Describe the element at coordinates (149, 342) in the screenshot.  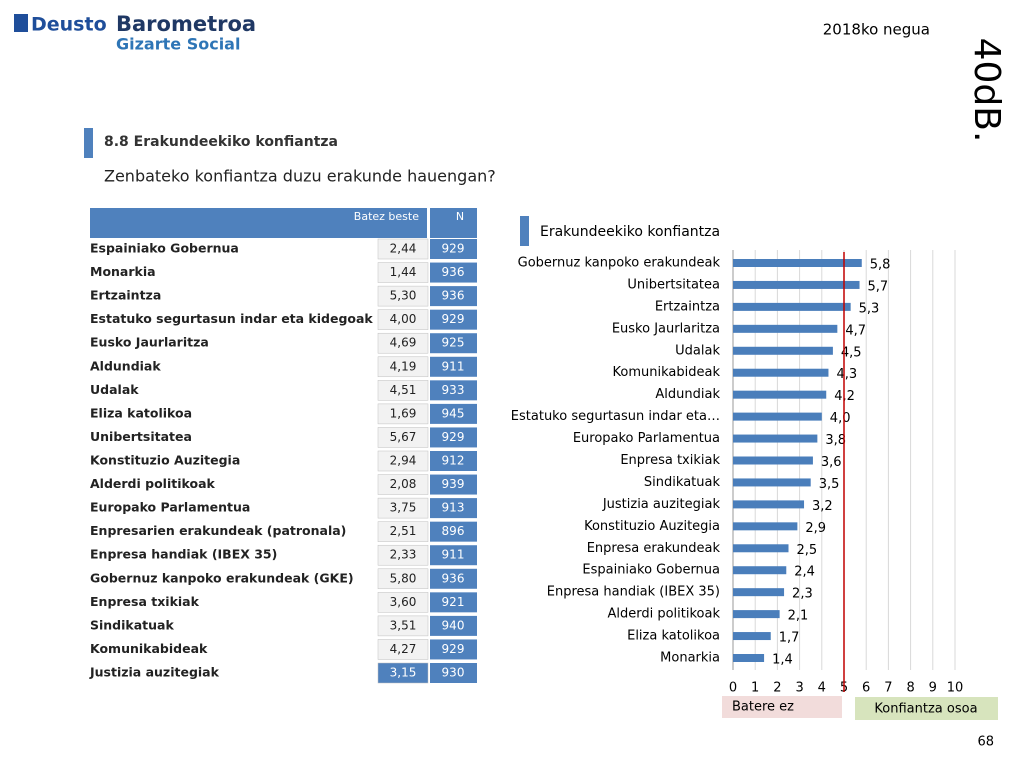
I see `row-label: Eusko Jaurlaritza` at that location.